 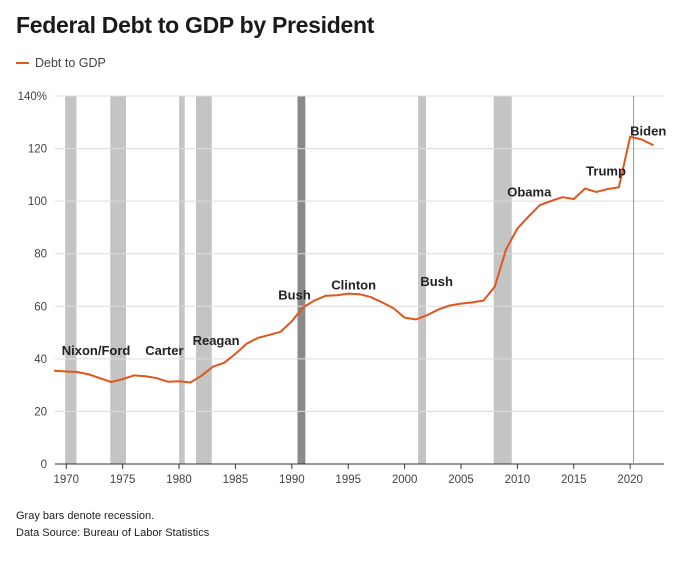 What do you see at coordinates (195, 25) in the screenshot?
I see `chart-title: Federal Debt to GDP by President` at bounding box center [195, 25].